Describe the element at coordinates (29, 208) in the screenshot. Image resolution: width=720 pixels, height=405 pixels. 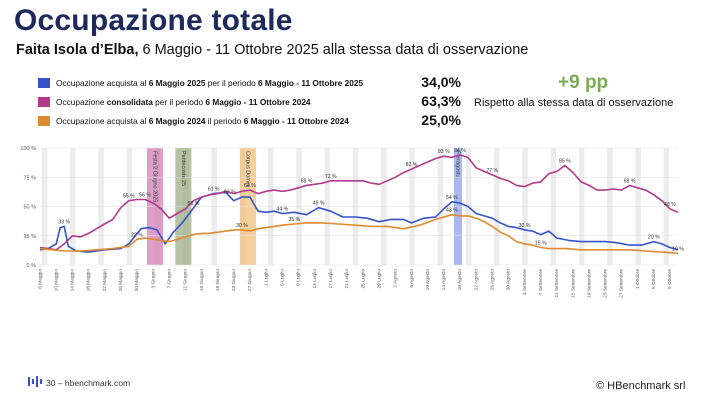
I see `y-tick-label: 50 %` at that location.